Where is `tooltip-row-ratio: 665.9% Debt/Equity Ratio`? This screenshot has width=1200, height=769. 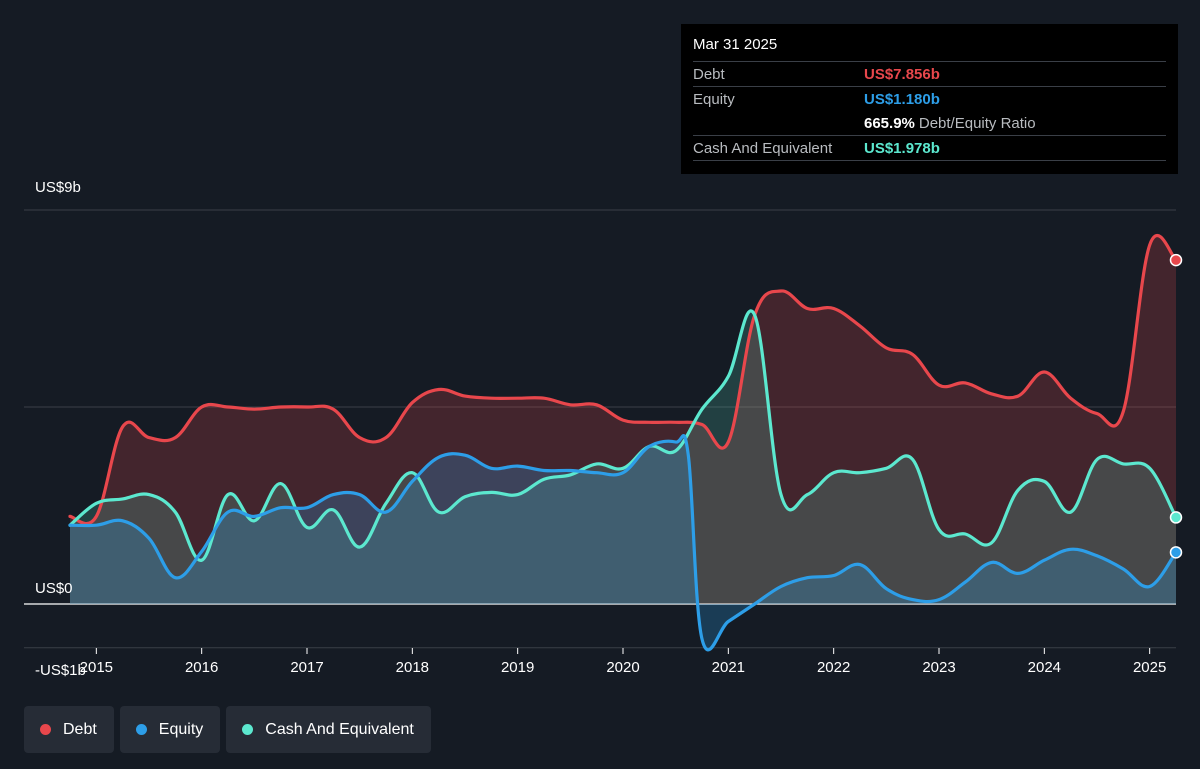
tooltip-row-ratio: 665.9% Debt/Equity Ratio is located at coordinates (929, 123).